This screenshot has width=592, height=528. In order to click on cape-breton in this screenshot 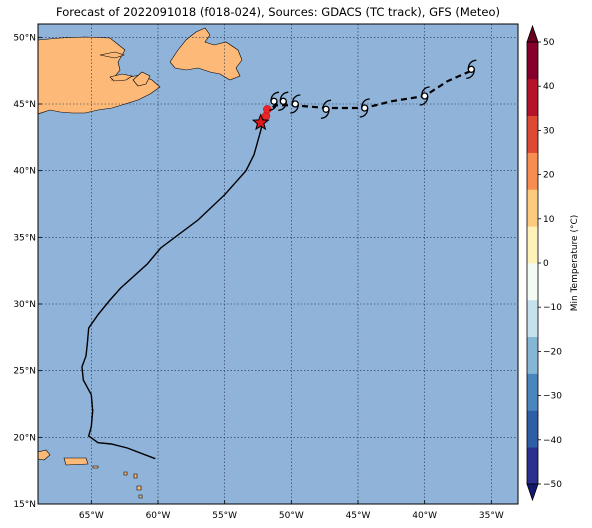, I will do `click(141, 79)`.